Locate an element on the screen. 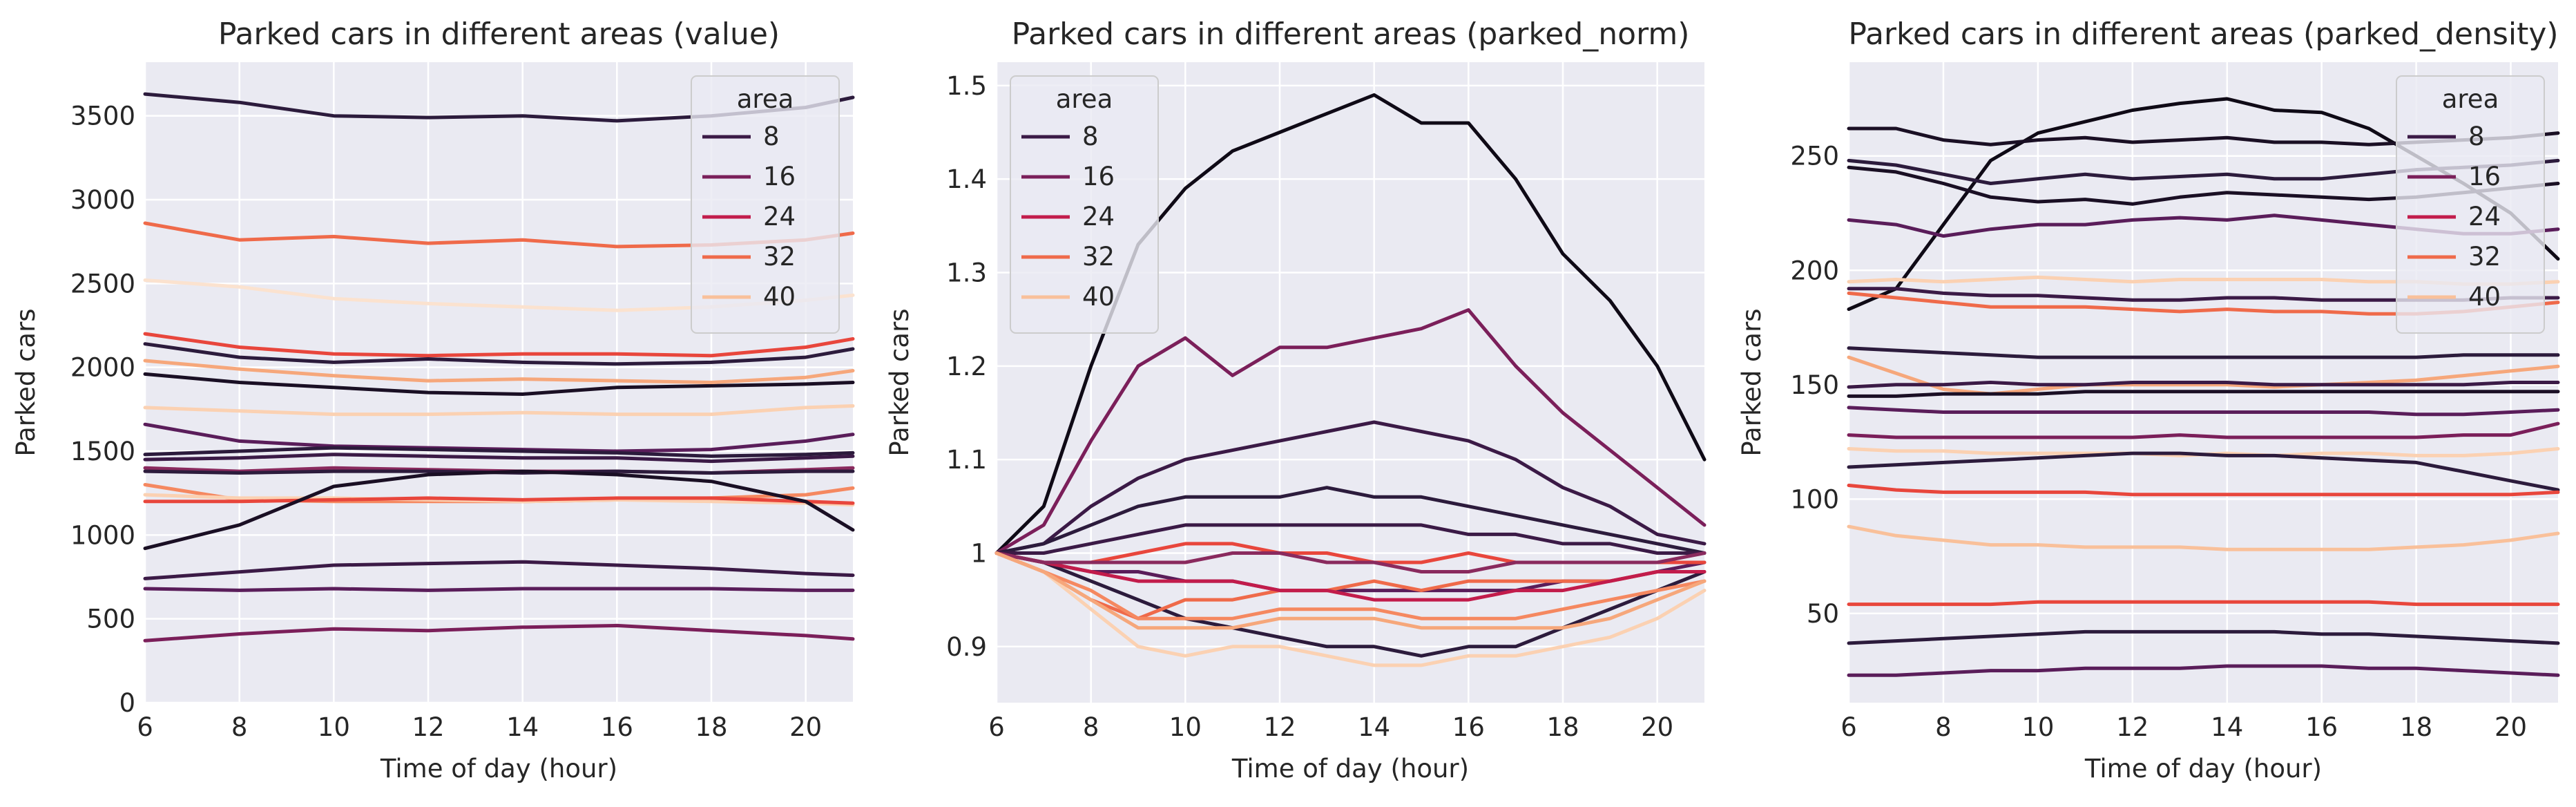  y-tick-label: 0 is located at coordinates (127, 703).